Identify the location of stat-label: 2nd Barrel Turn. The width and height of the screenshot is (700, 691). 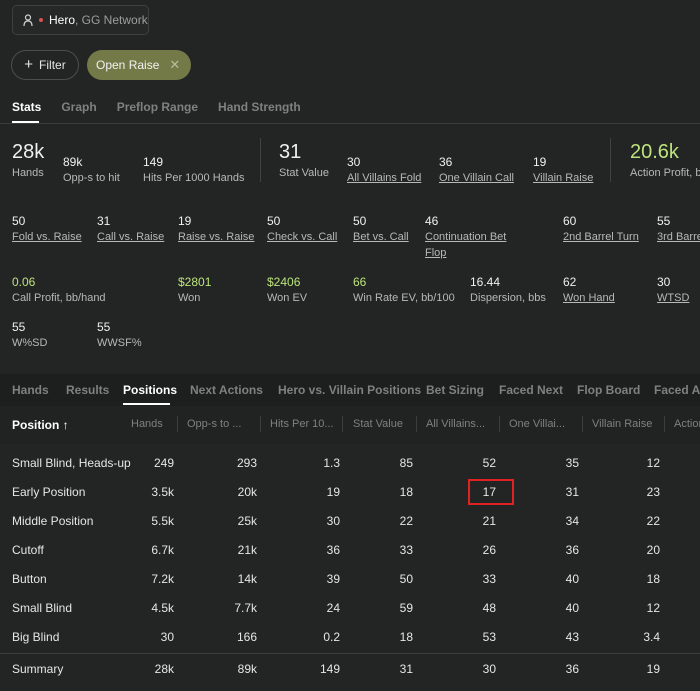
(601, 237).